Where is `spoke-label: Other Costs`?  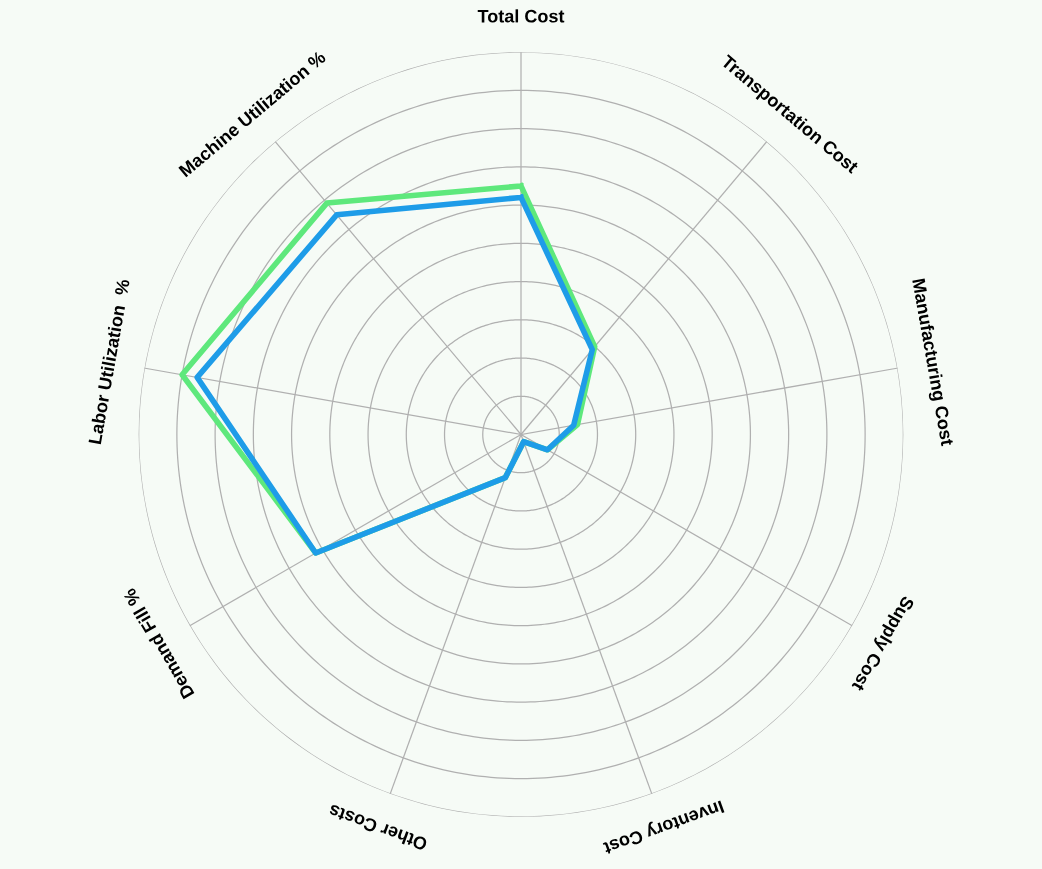
spoke-label: Other Costs is located at coordinates (377, 828).